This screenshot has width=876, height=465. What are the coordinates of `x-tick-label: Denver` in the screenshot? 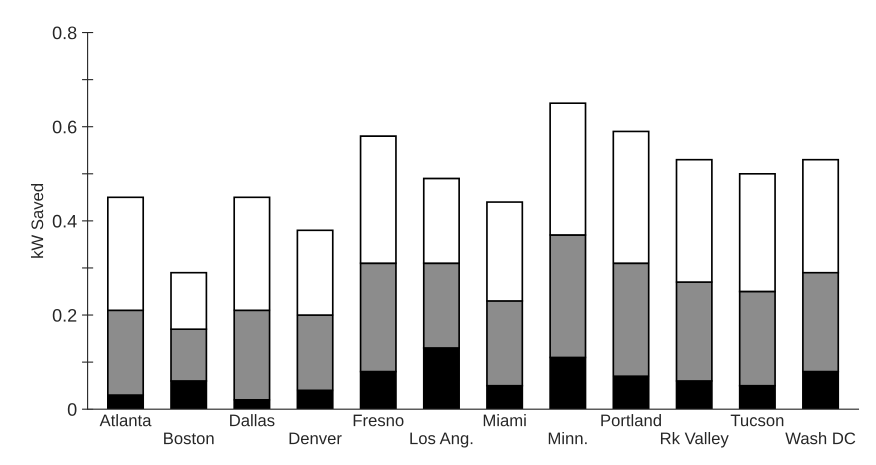 It's located at (316, 438).